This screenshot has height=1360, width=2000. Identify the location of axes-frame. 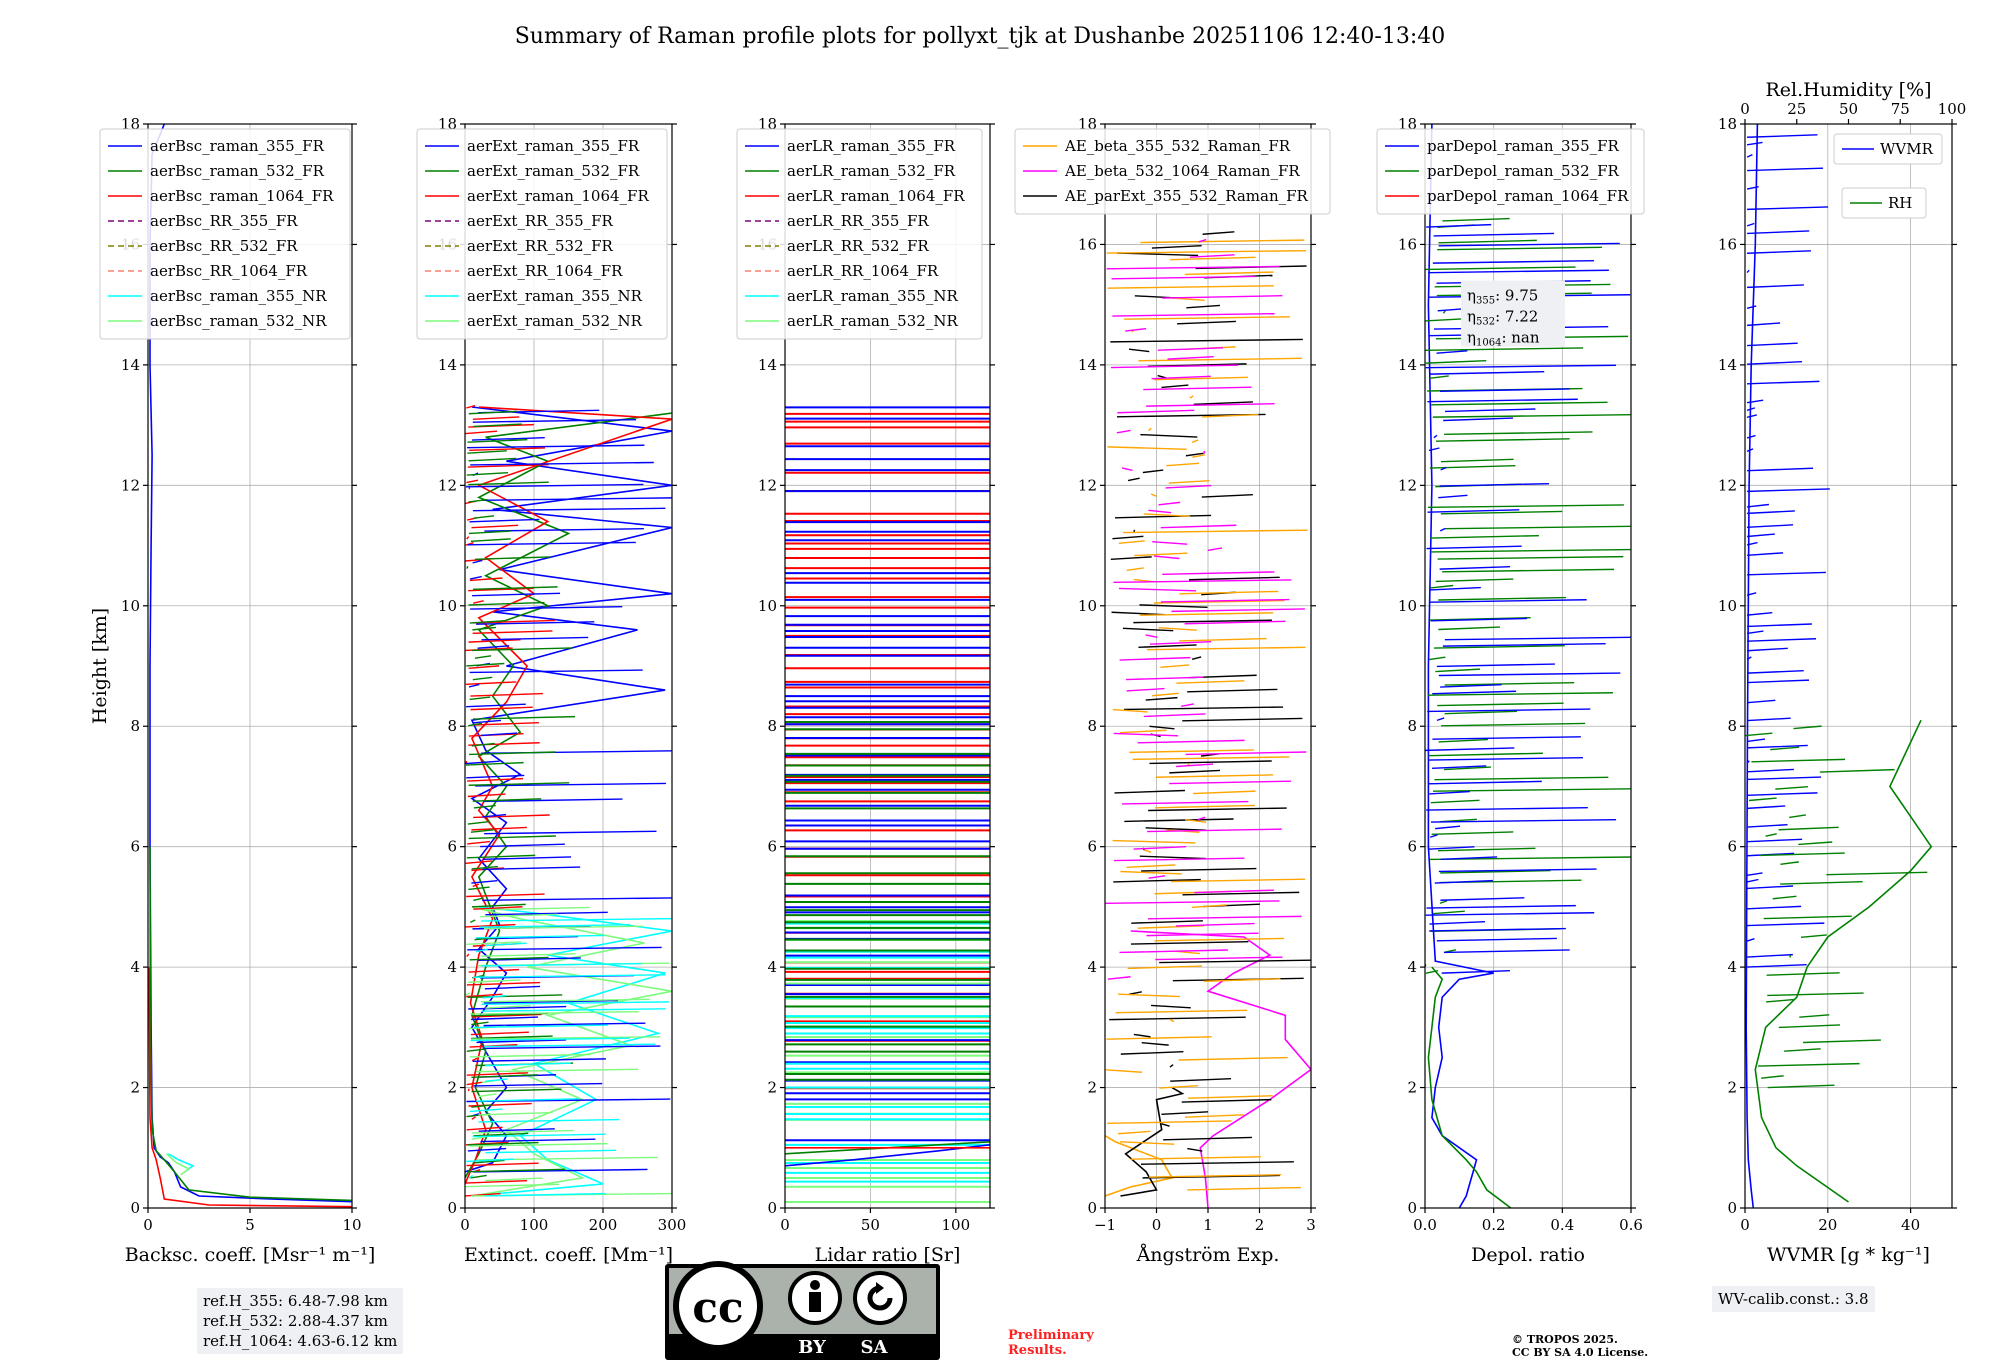
(568, 666).